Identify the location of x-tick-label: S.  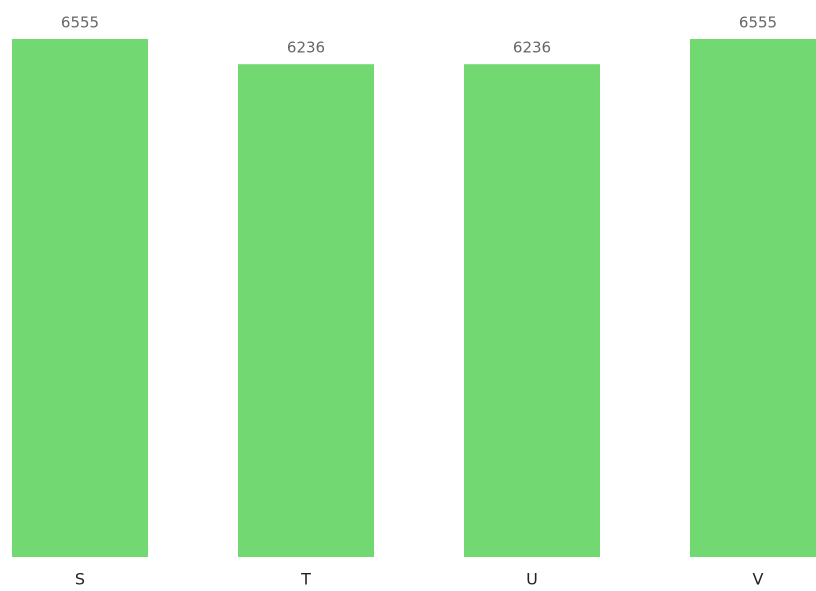
(80, 579).